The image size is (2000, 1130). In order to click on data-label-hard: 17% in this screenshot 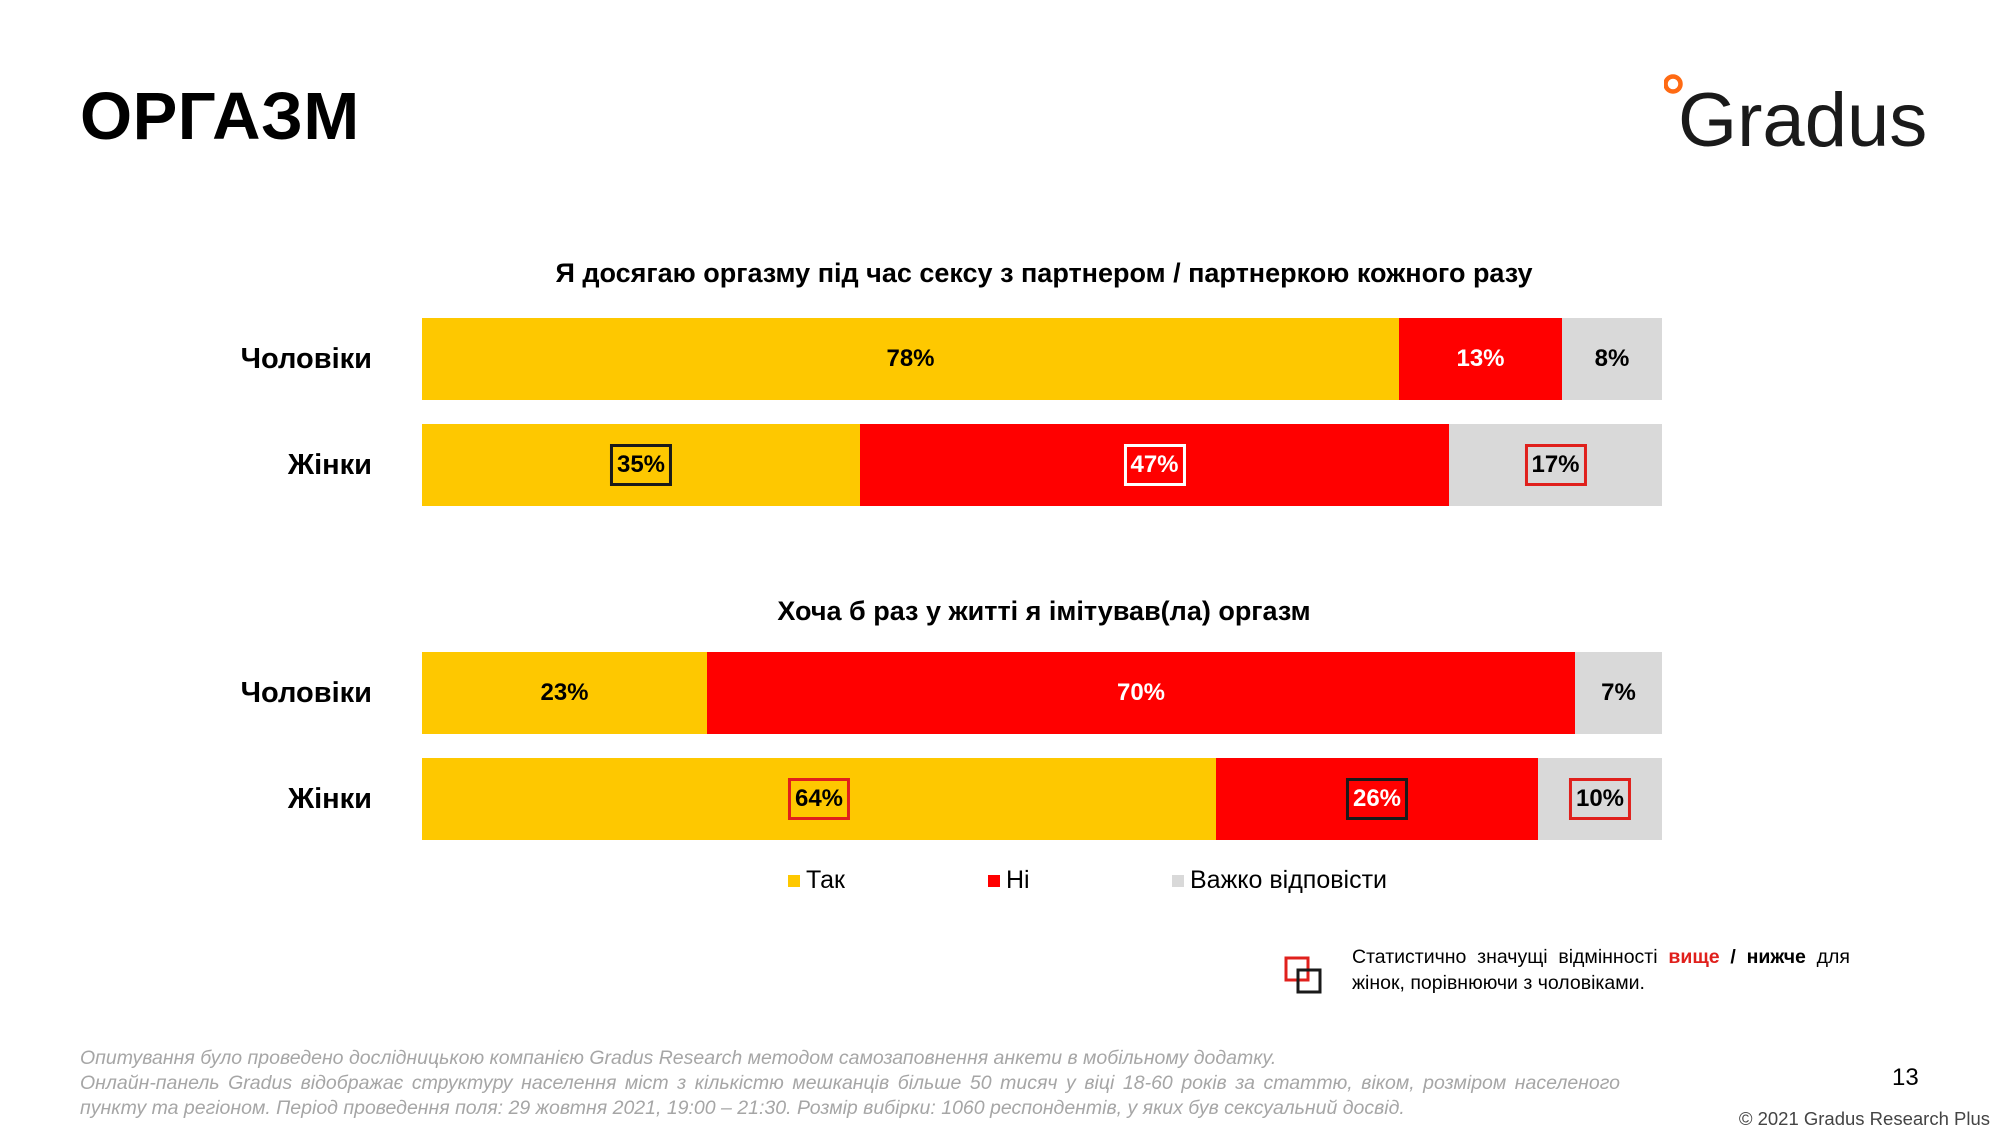, I will do `click(1555, 465)`.